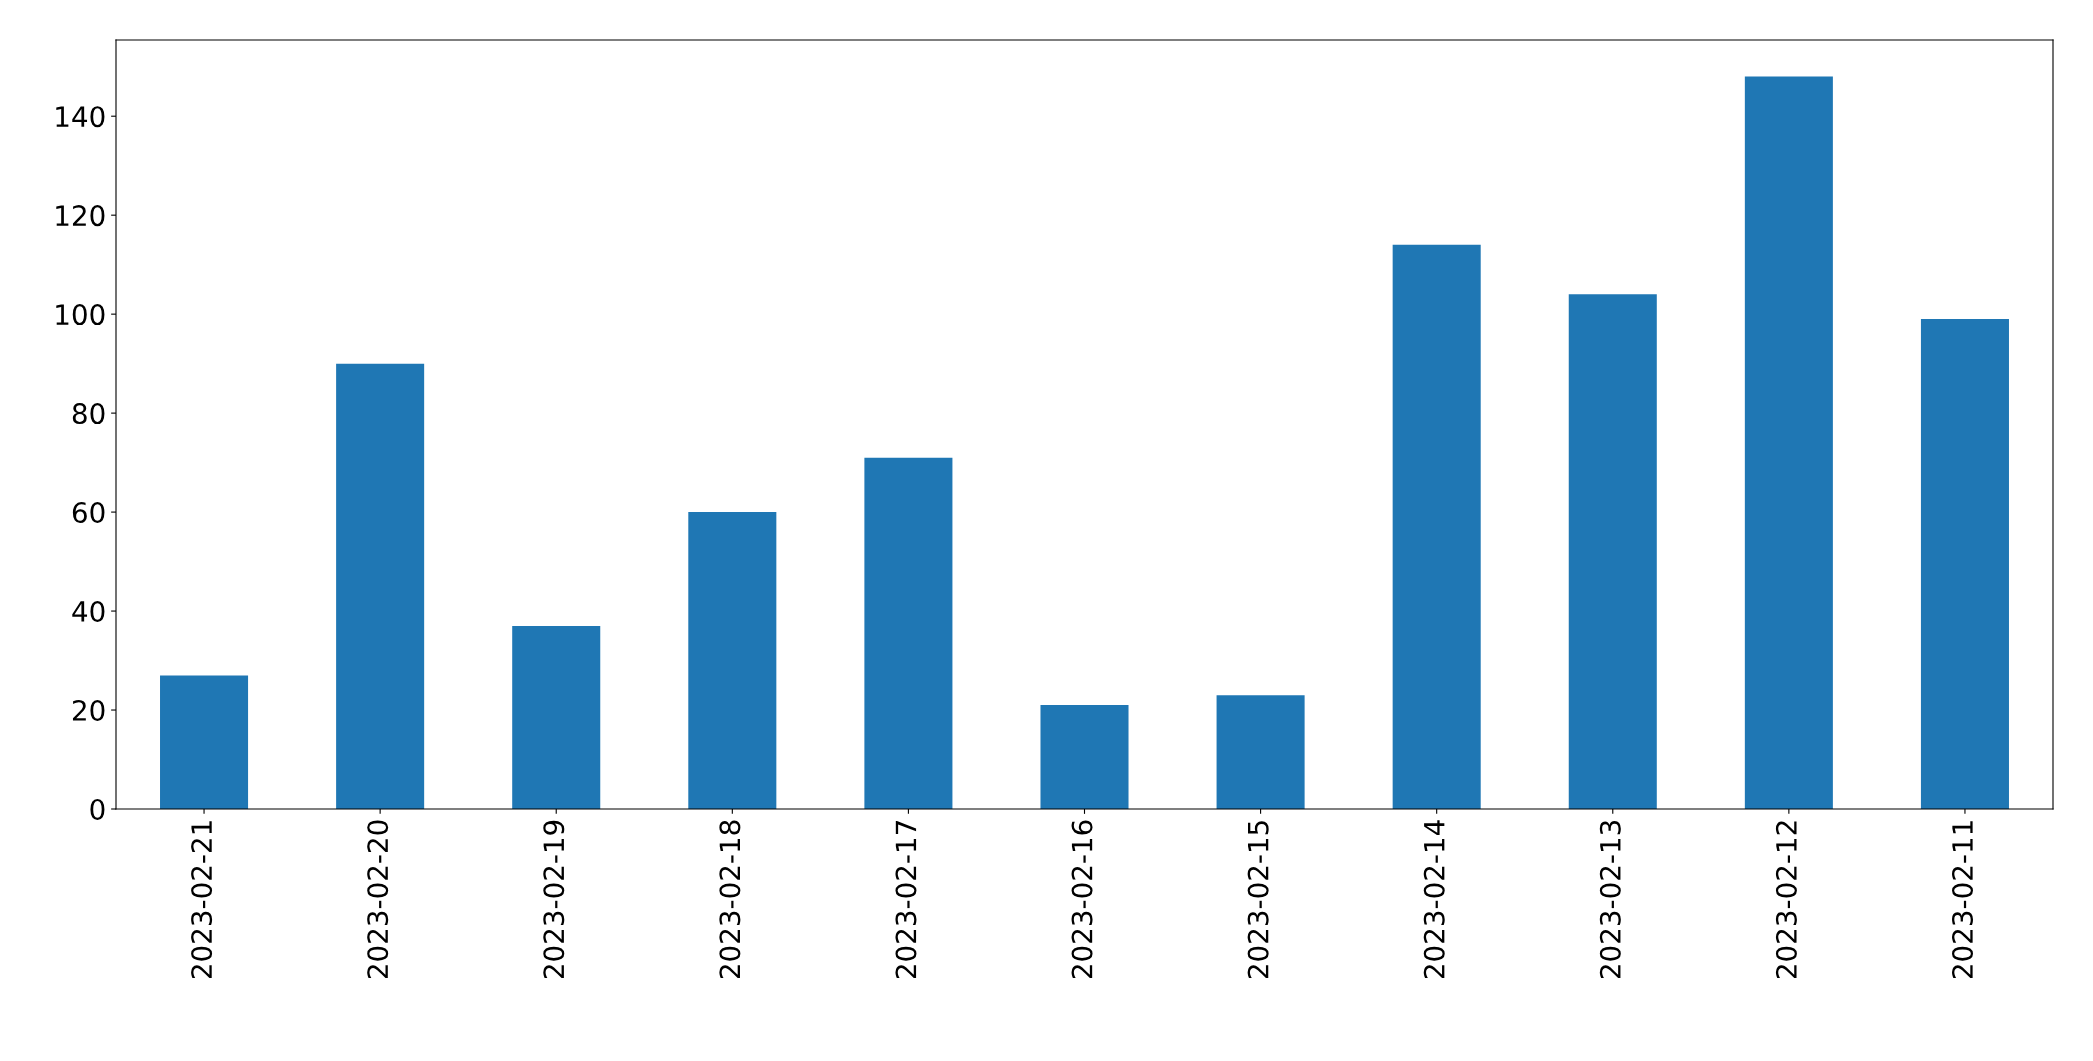 The width and height of the screenshot is (2093, 1061). What do you see at coordinates (80, 216) in the screenshot?
I see `y-tick-label: 120` at bounding box center [80, 216].